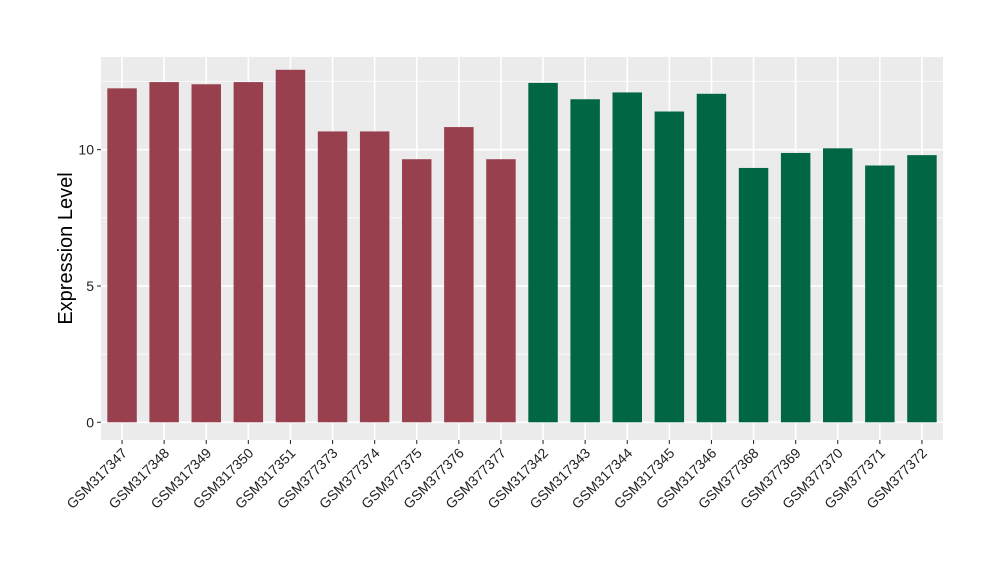  I want to click on y-tick-label: 0, so click(90, 422).